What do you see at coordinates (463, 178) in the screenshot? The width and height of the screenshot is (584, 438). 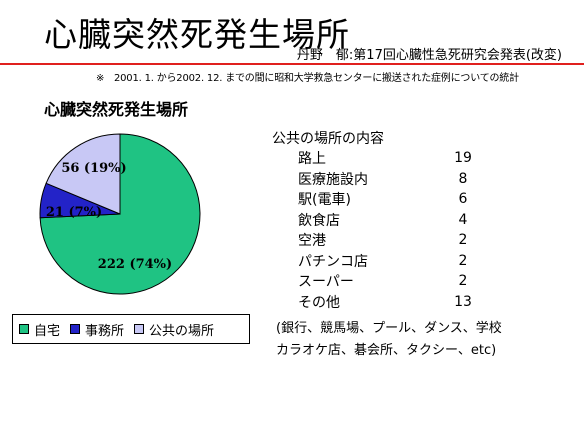 I see `place-count: 8` at bounding box center [463, 178].